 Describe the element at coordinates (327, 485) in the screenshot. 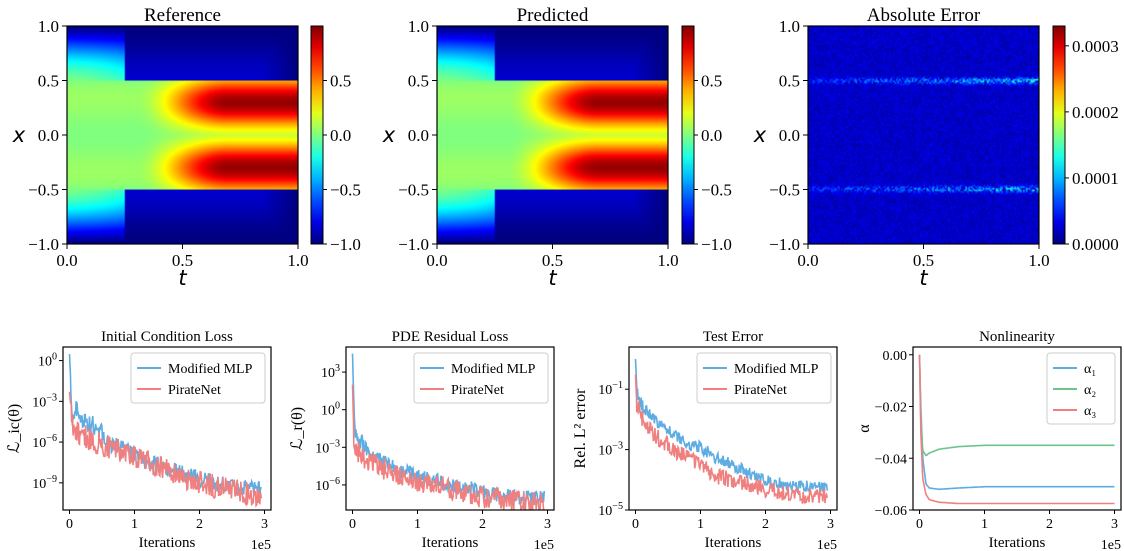

I see `y-tick-label: 10⁻⁶` at that location.